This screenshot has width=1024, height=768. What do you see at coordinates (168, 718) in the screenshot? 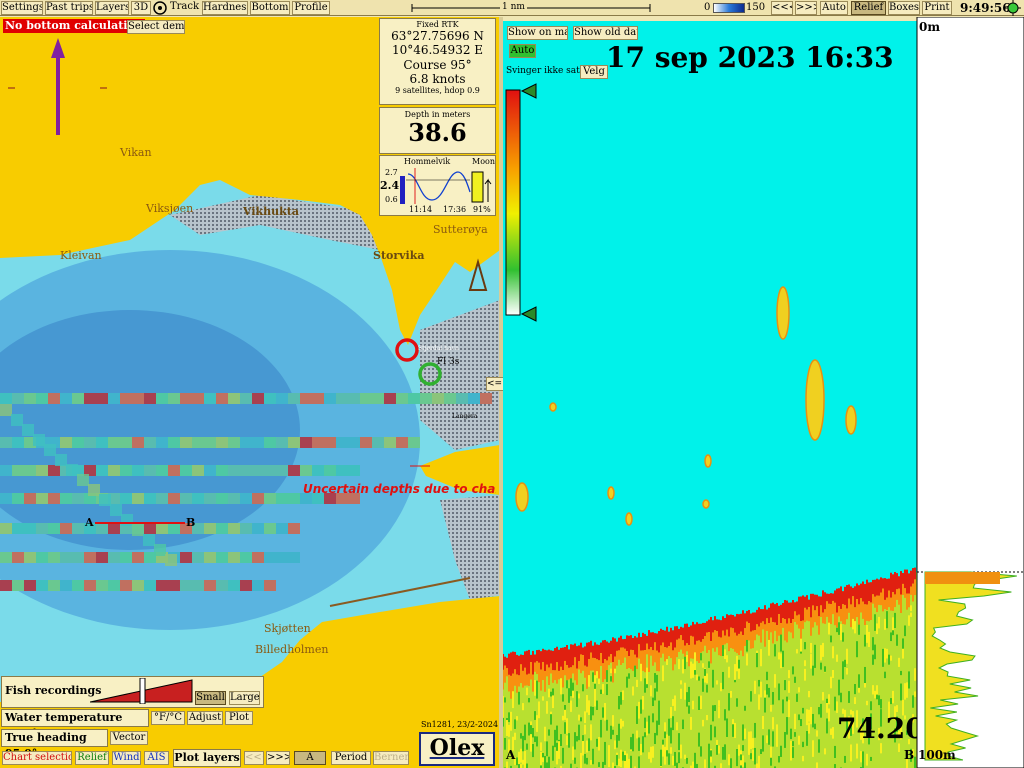
I see `unit-button: °F/°C` at bounding box center [168, 718].